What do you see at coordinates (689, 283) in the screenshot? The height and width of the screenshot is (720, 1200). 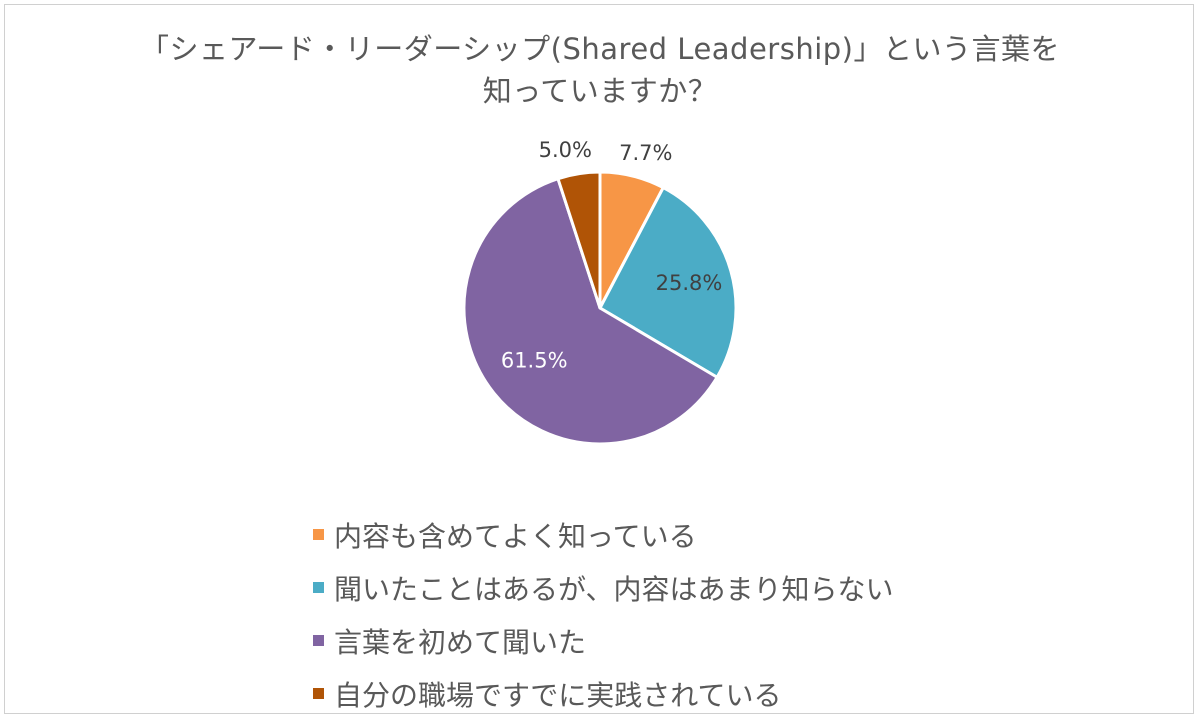 I see `data-label: 25.8%` at bounding box center [689, 283].